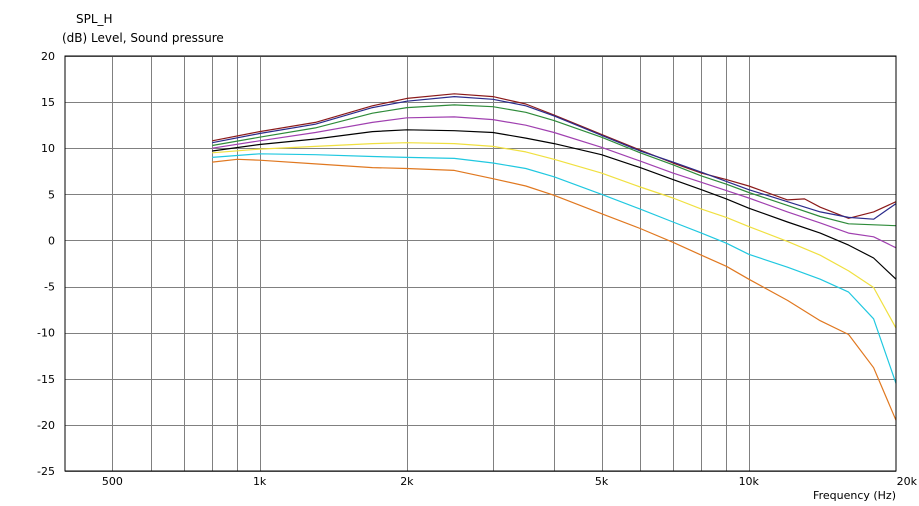 This screenshot has width=919, height=506. I want to click on y-tick-label: 15, so click(48, 102).